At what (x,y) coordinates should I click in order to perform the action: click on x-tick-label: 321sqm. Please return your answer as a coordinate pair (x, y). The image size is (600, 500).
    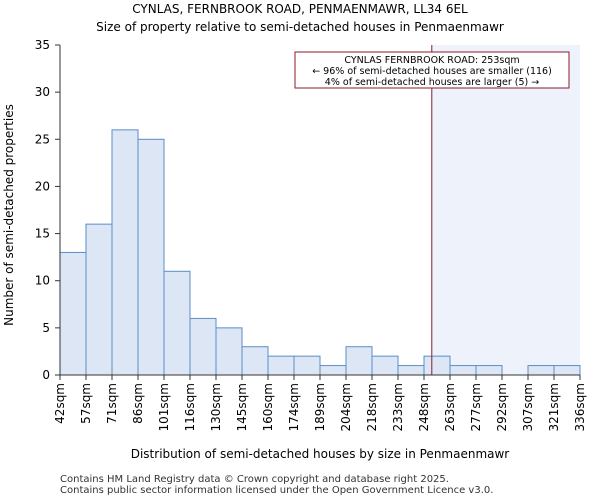
    Looking at the image, I should click on (554, 407).